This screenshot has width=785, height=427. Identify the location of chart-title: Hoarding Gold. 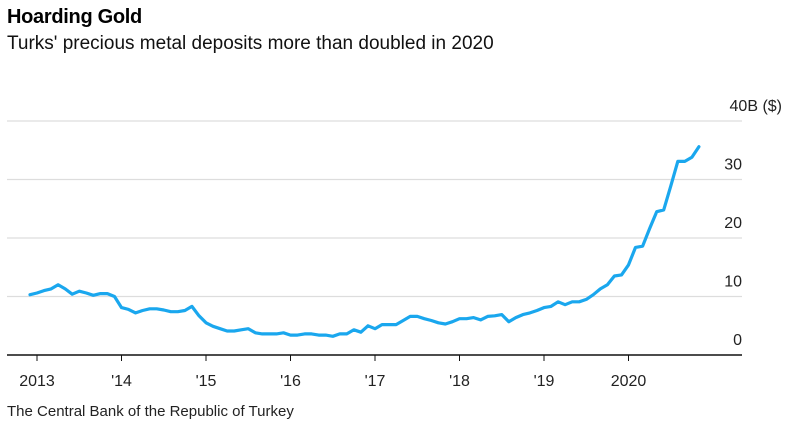
(74, 17).